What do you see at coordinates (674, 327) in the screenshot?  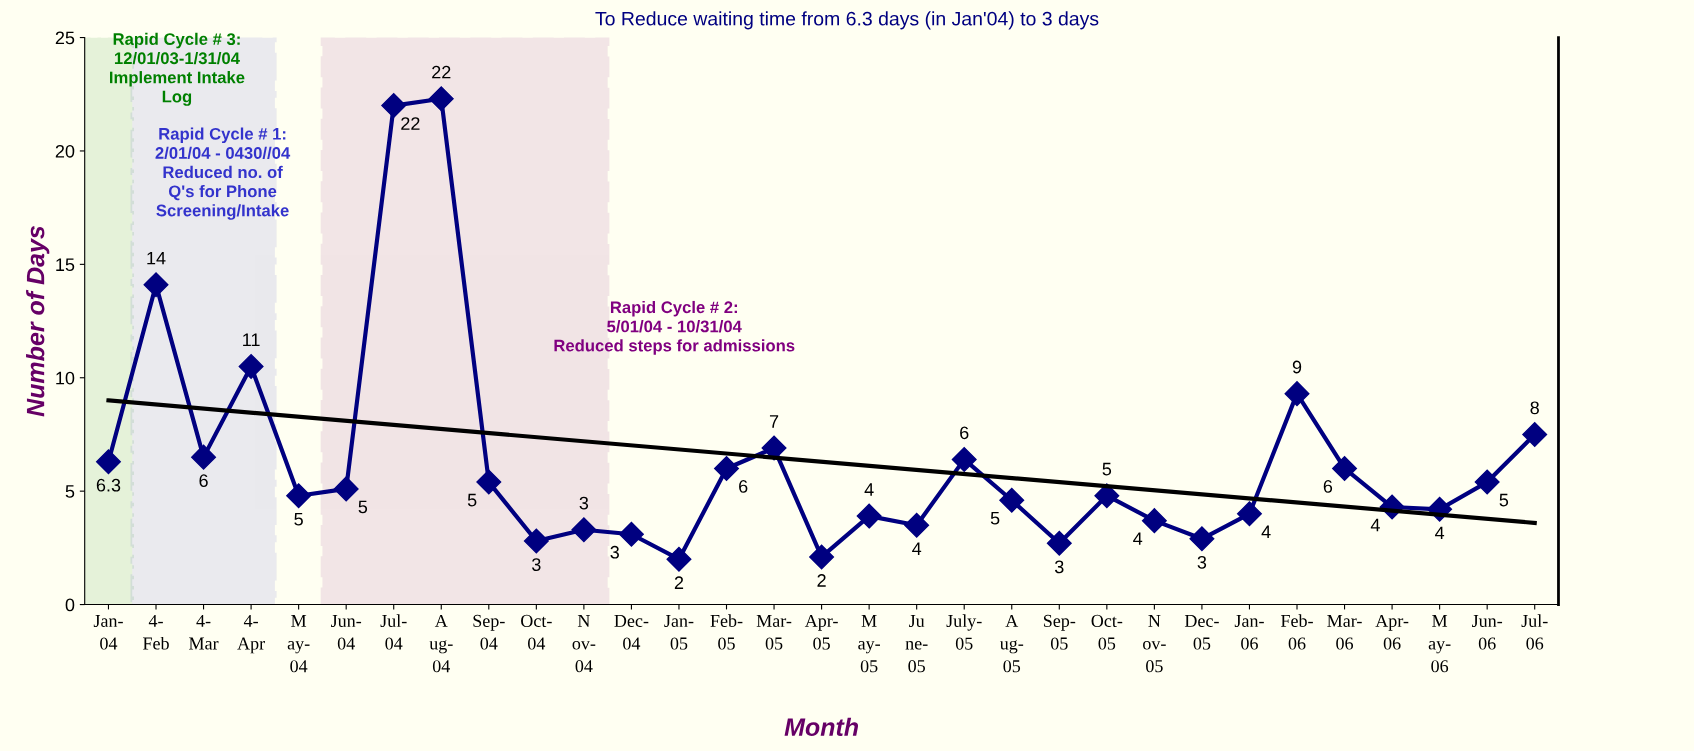 I see `band-label: Rapid Cycle # 2: 5/01/04 - 10/31/04 Reduced steps for admissions` at bounding box center [674, 327].